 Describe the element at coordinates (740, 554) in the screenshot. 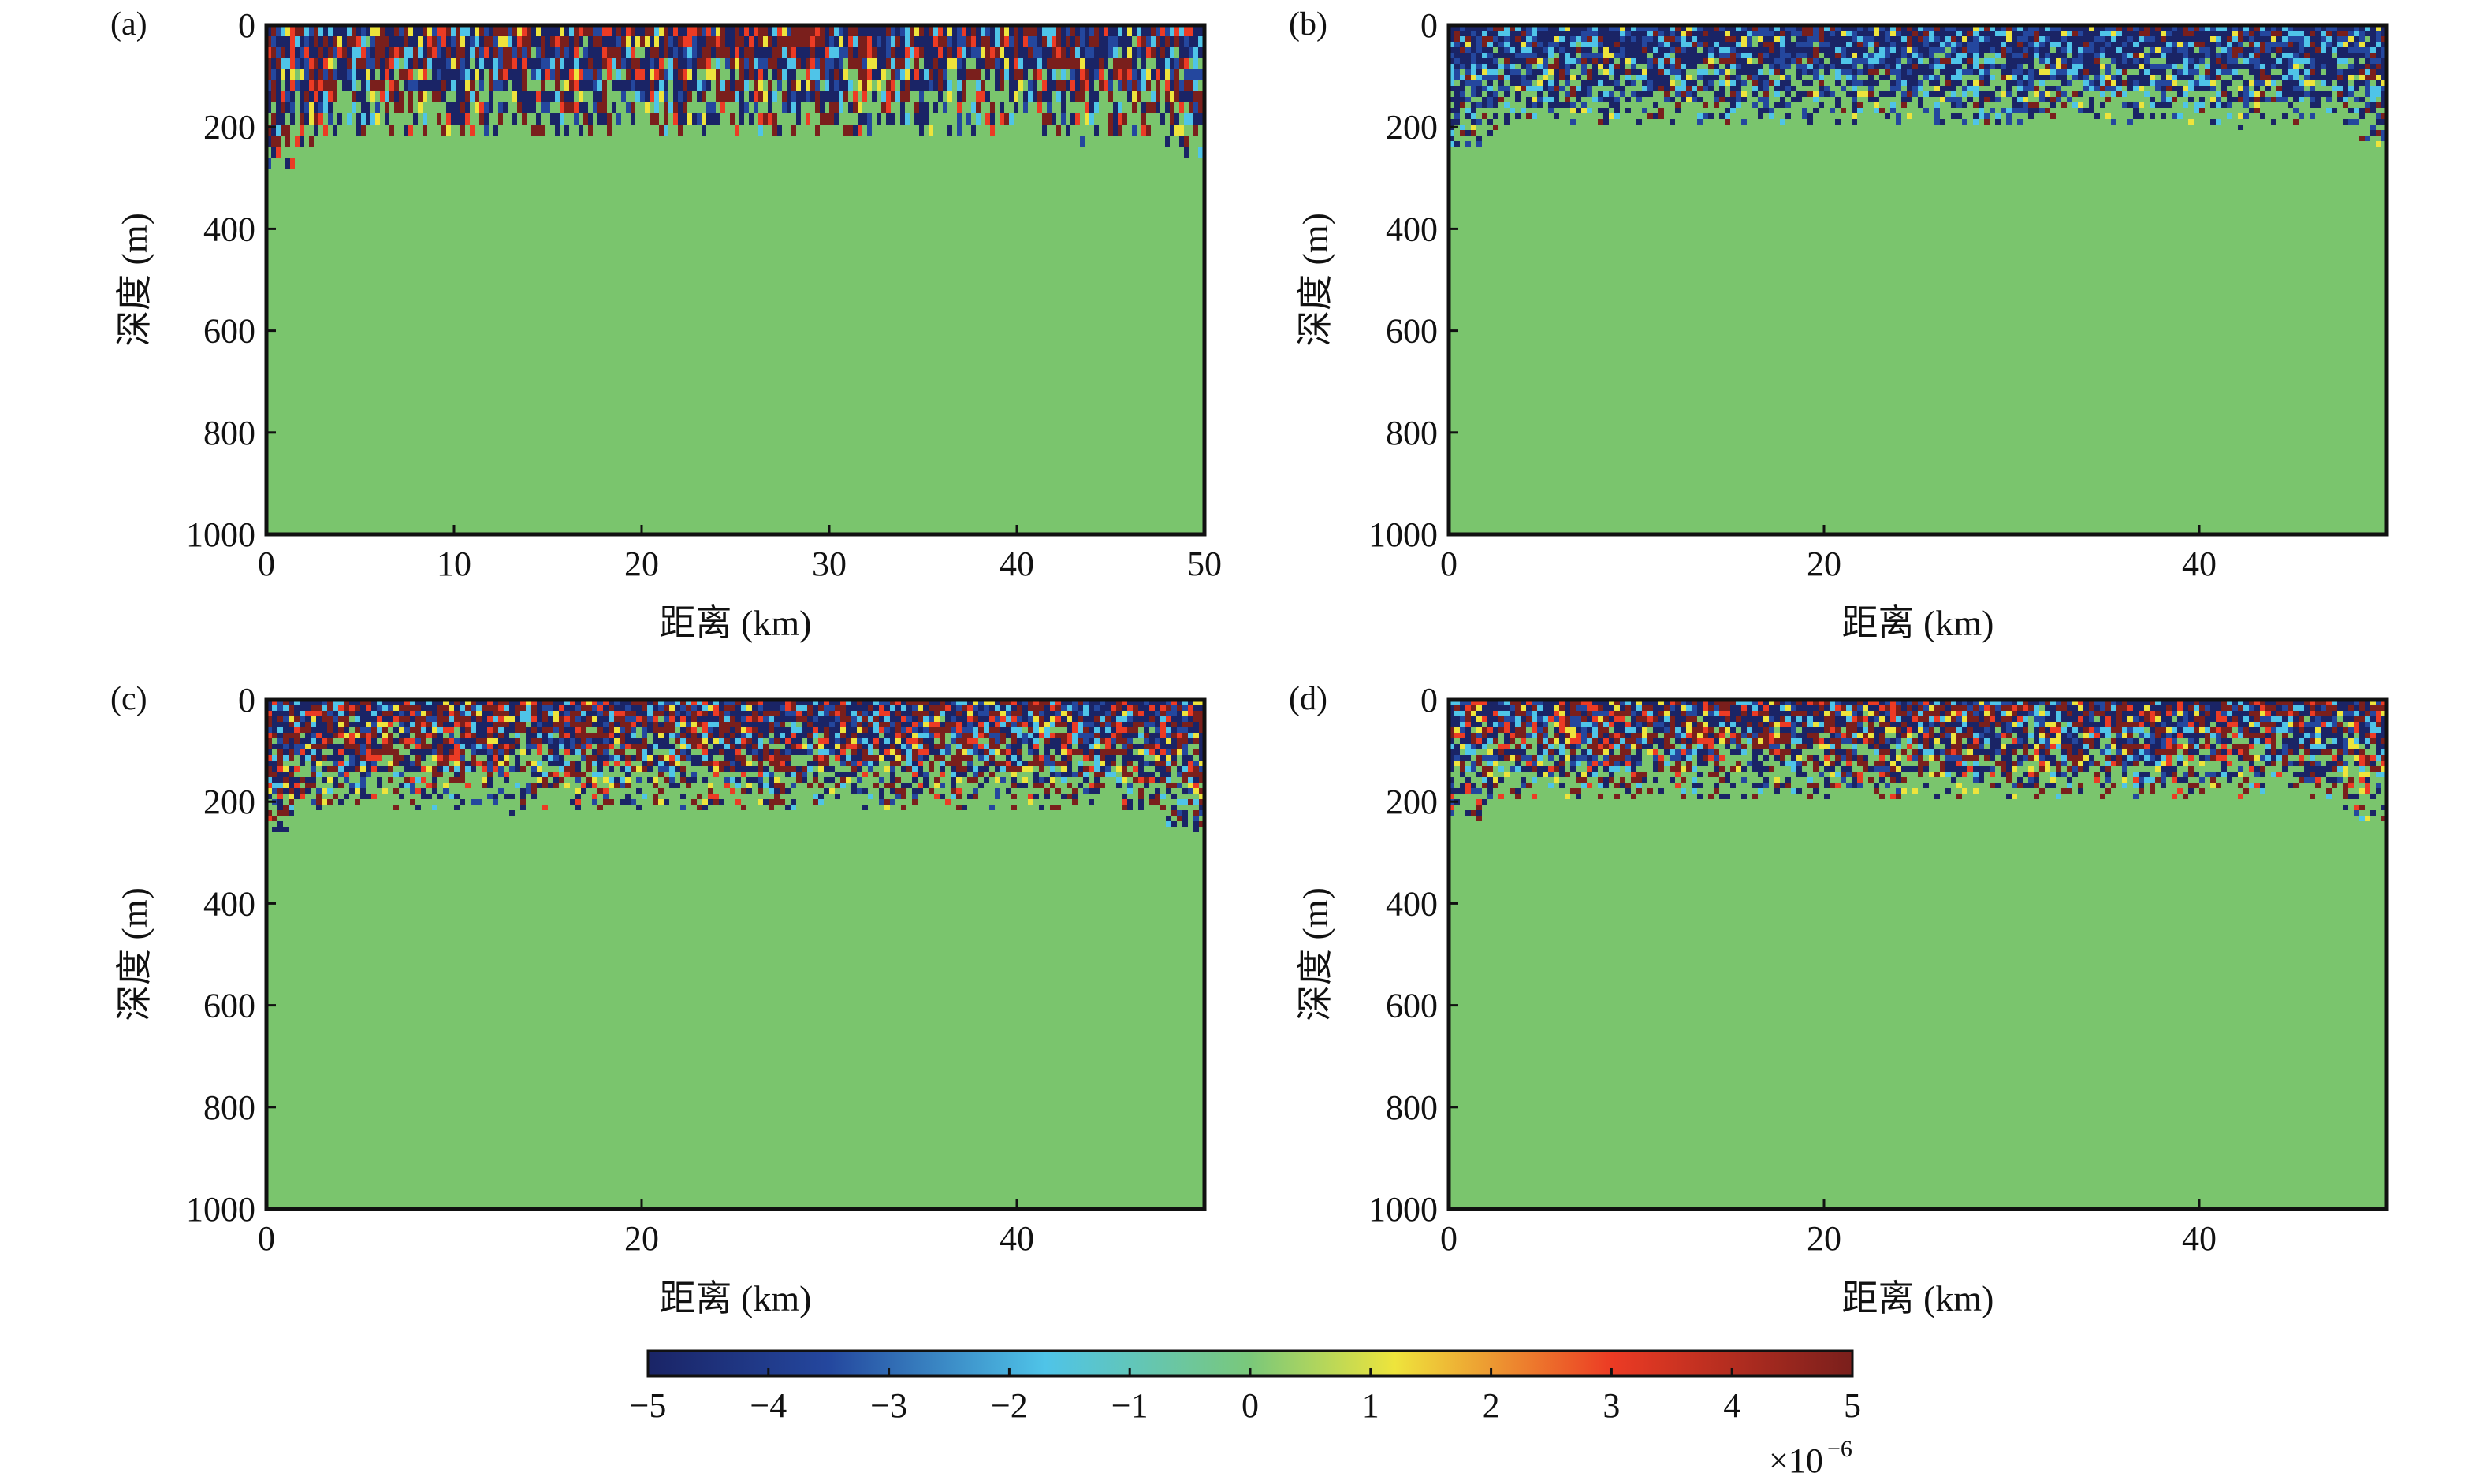

I see `panel-a-xticks: 0 10 20 30 40 50` at that location.